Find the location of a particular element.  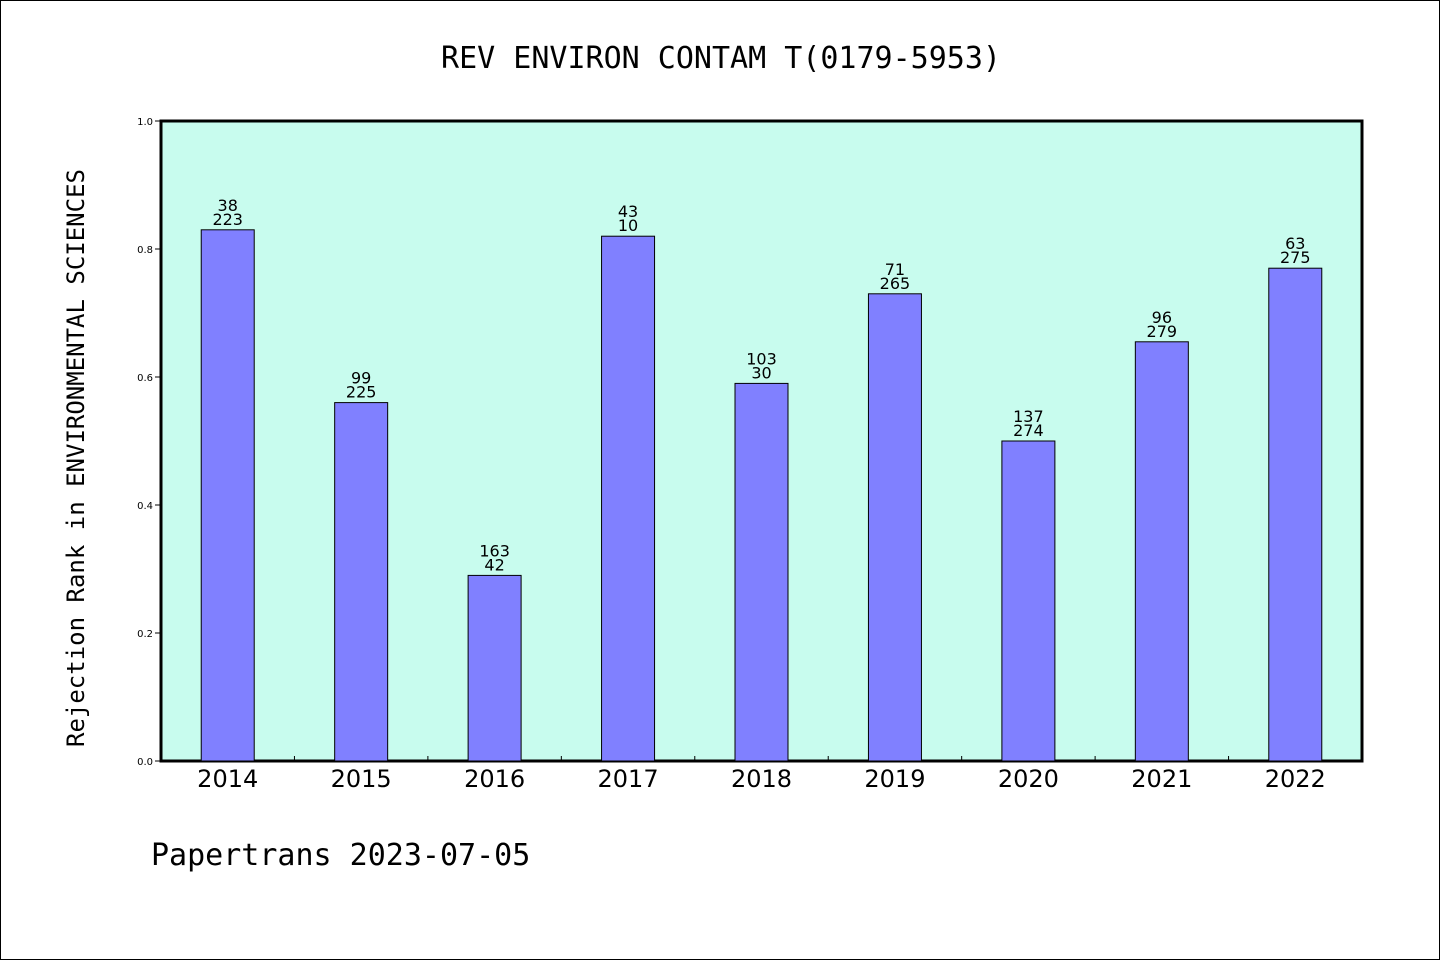

bar-2020 is located at coordinates (1028, 601).